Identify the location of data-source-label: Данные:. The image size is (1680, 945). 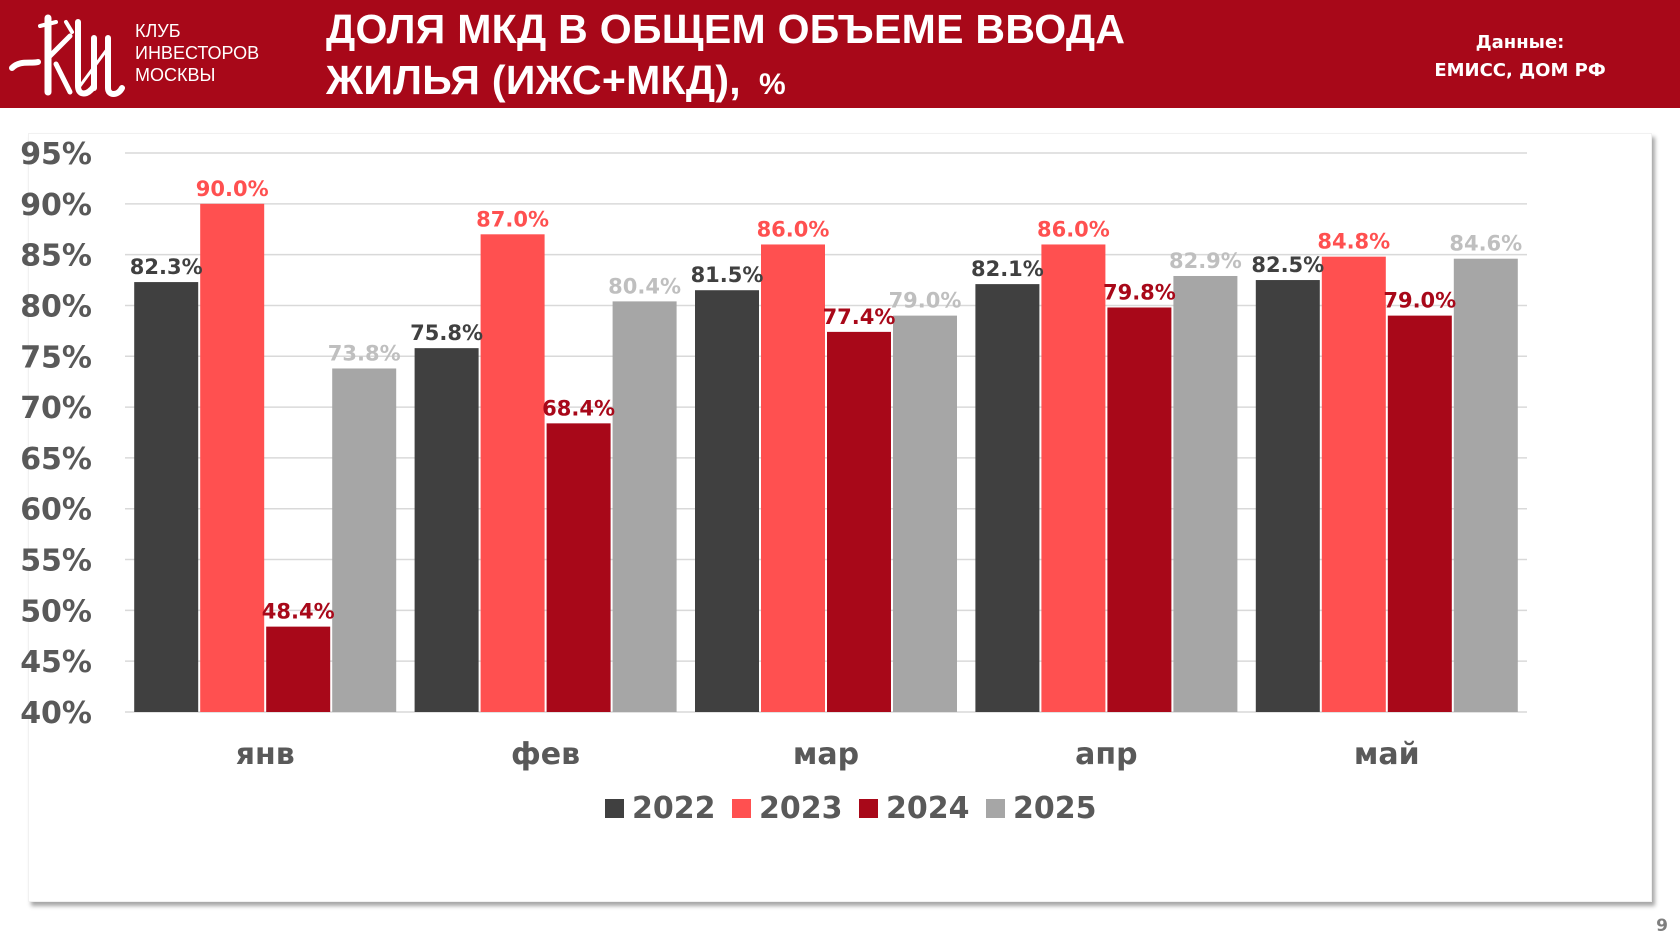
(1520, 42).